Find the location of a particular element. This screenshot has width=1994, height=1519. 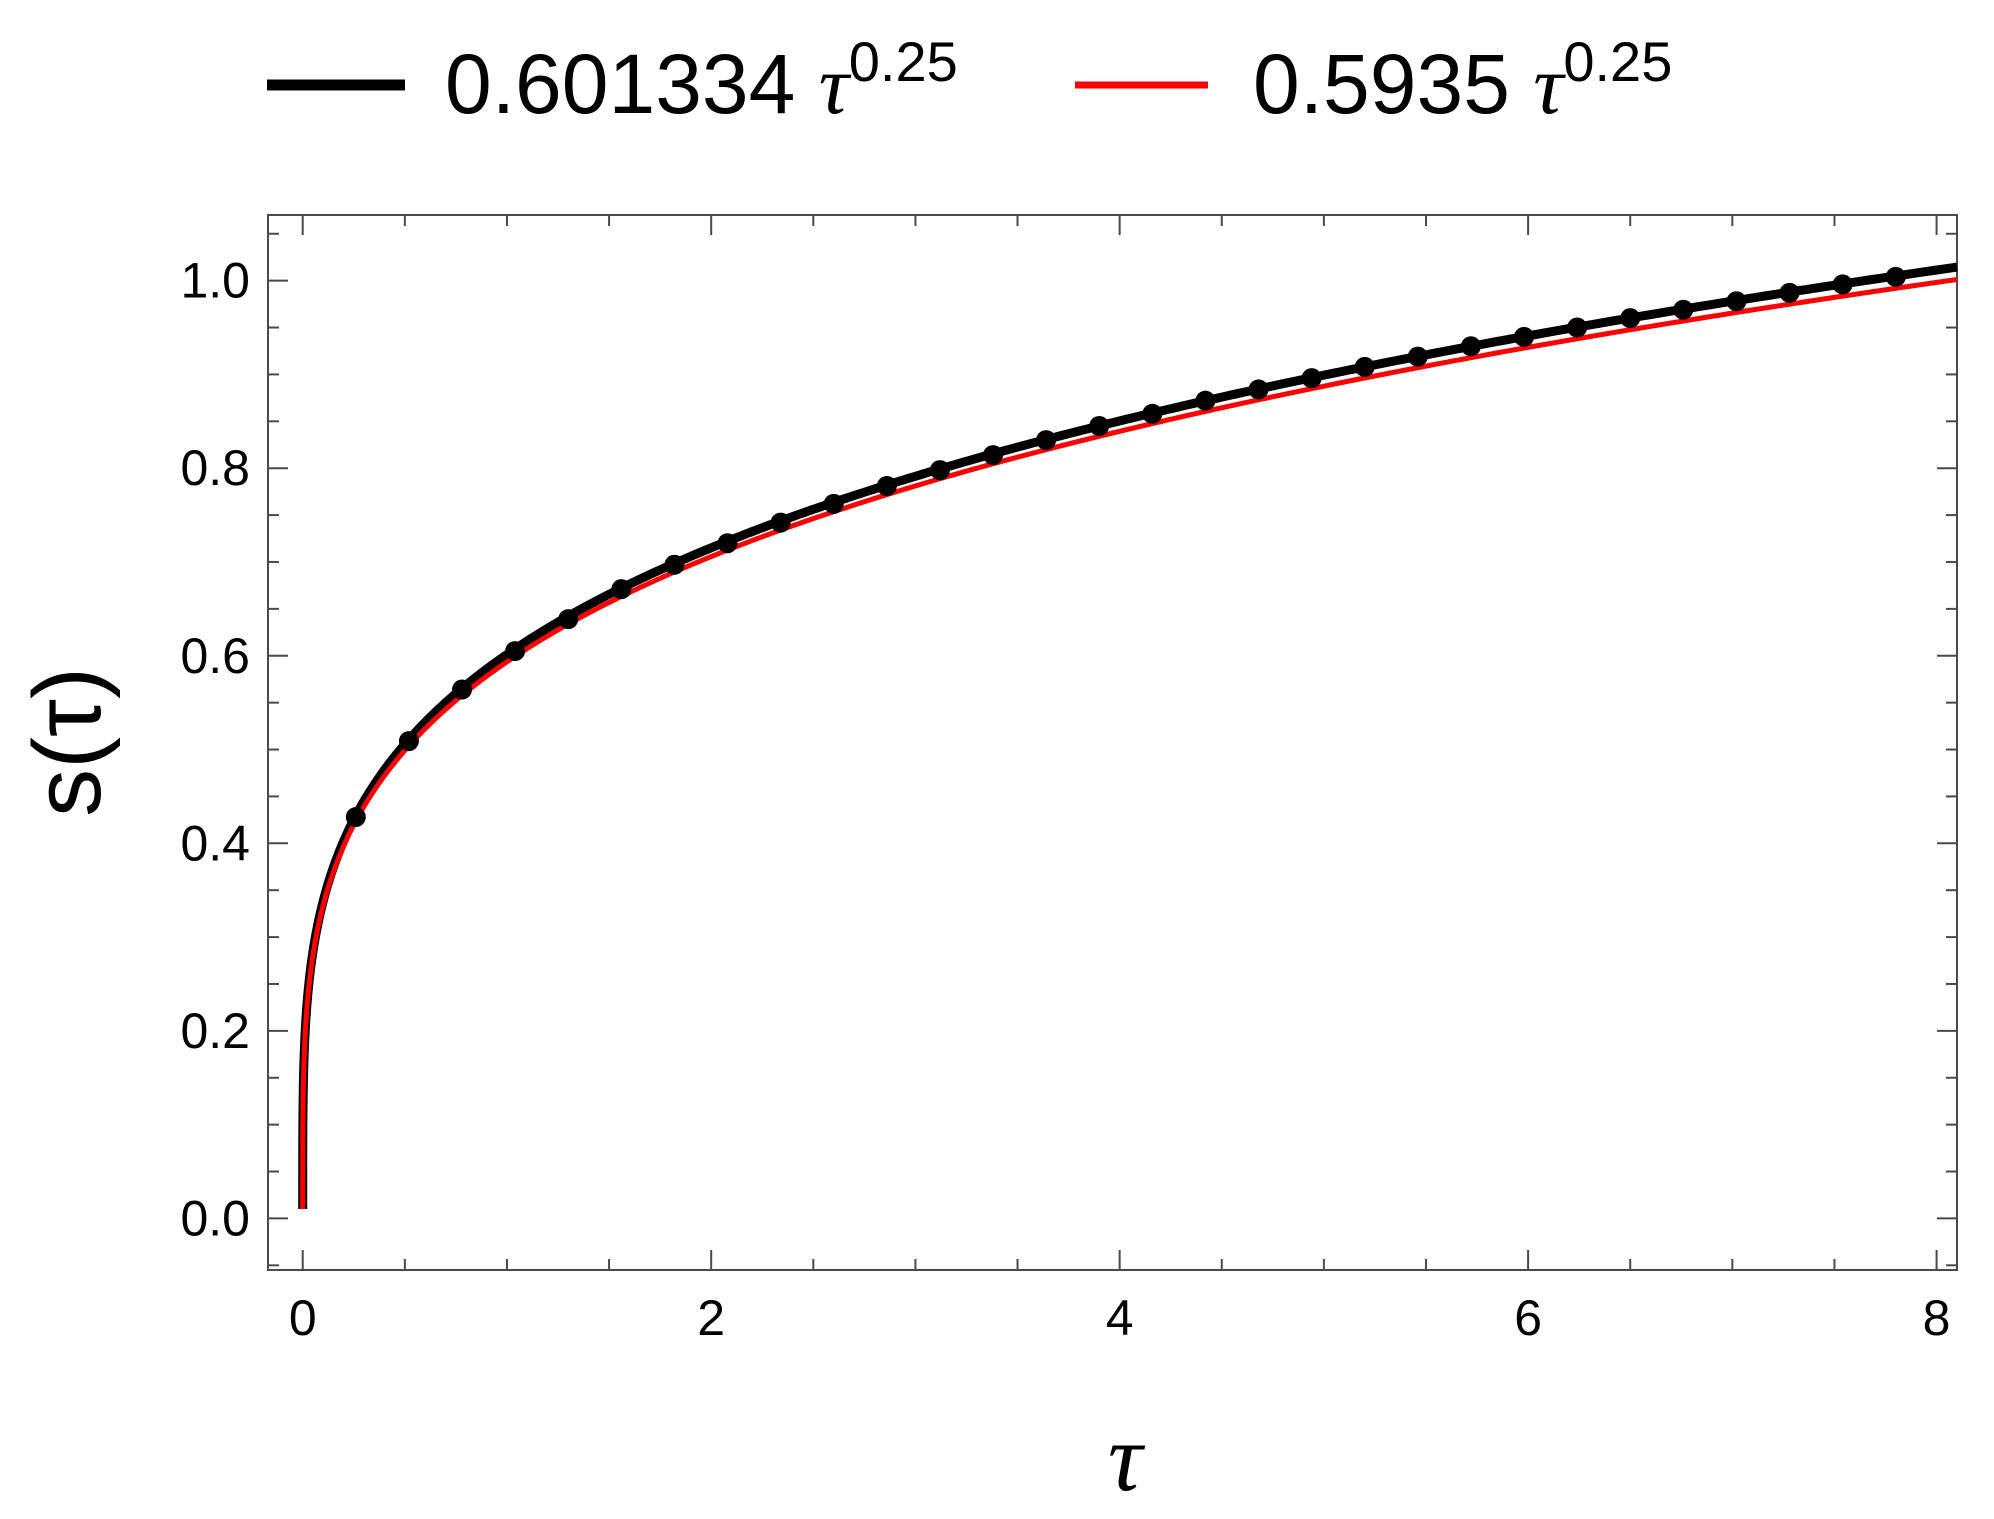

legend-entry-black: 0.601334 τ0.25 is located at coordinates (612, 81).